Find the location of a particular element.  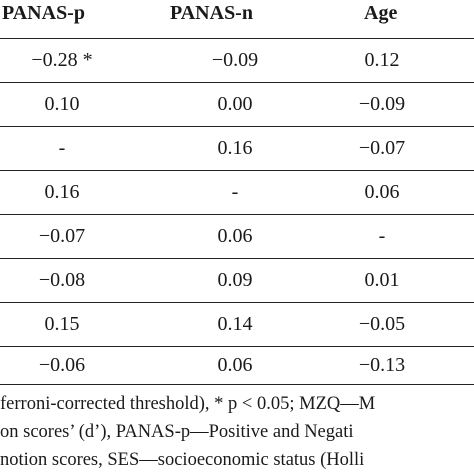

header-panas-n: PANAS-n is located at coordinates (211, 13).